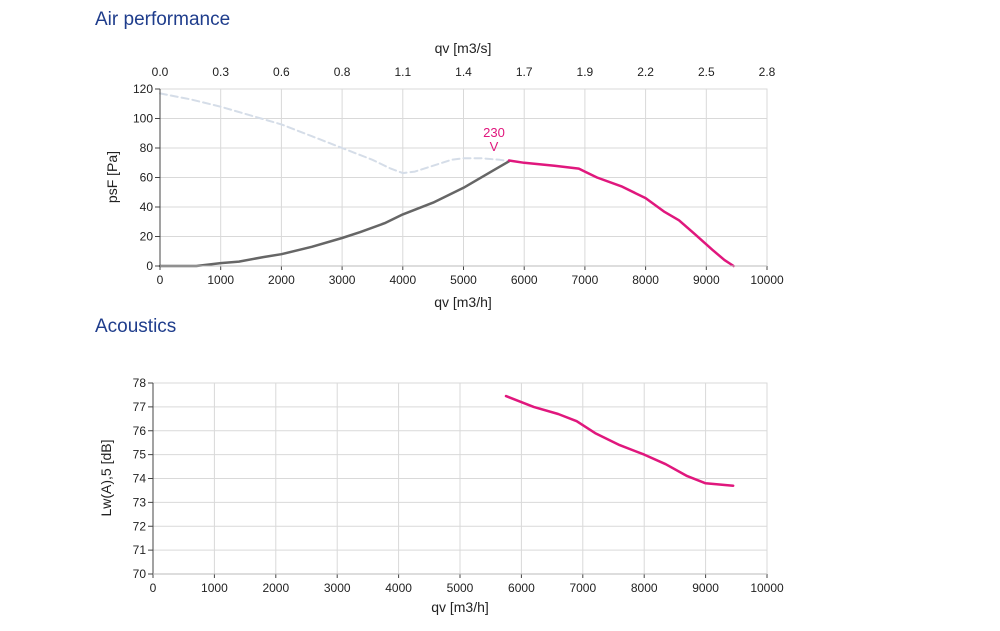  What do you see at coordinates (463, 280) in the screenshot?
I see `air-x-tick-label: 5000` at bounding box center [463, 280].